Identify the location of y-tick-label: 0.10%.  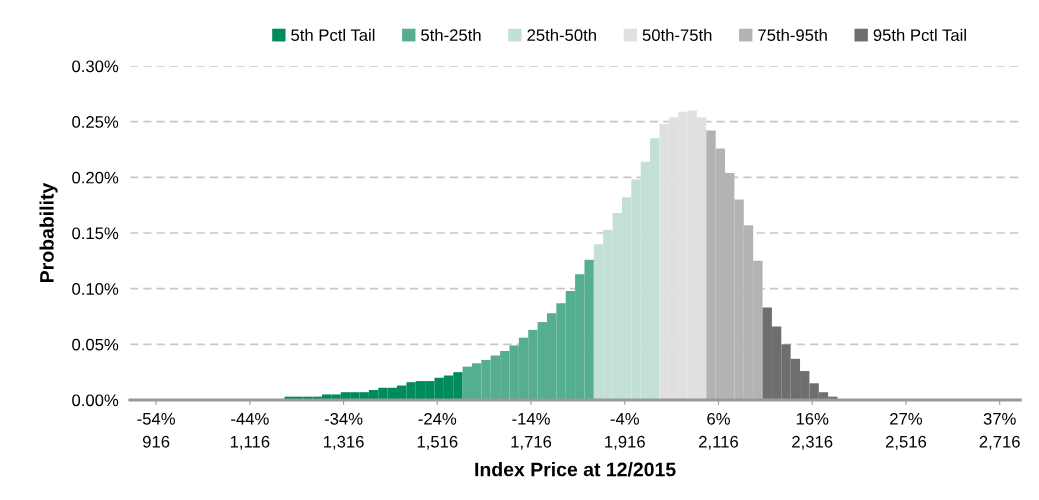
(95, 289).